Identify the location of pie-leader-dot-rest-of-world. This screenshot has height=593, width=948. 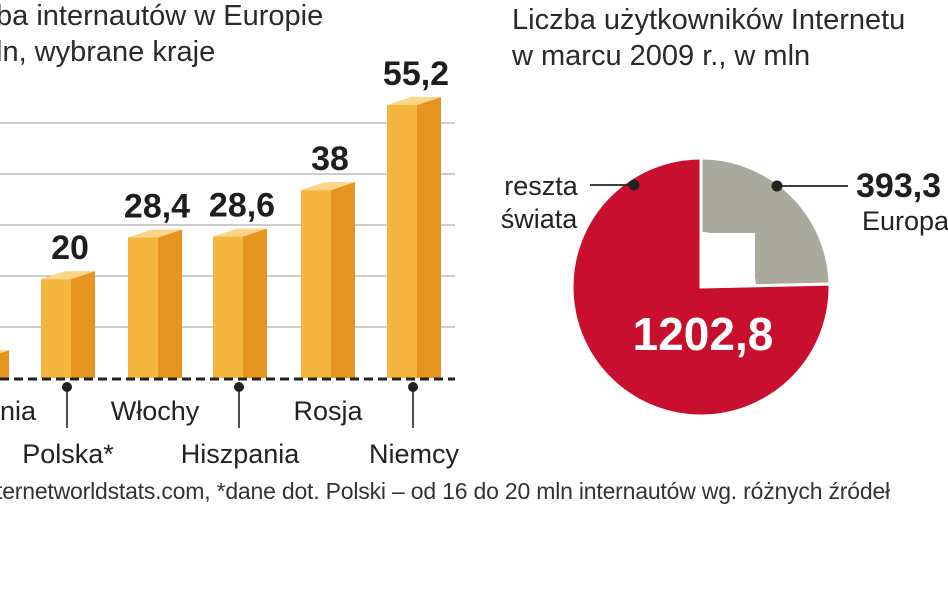
(634, 185).